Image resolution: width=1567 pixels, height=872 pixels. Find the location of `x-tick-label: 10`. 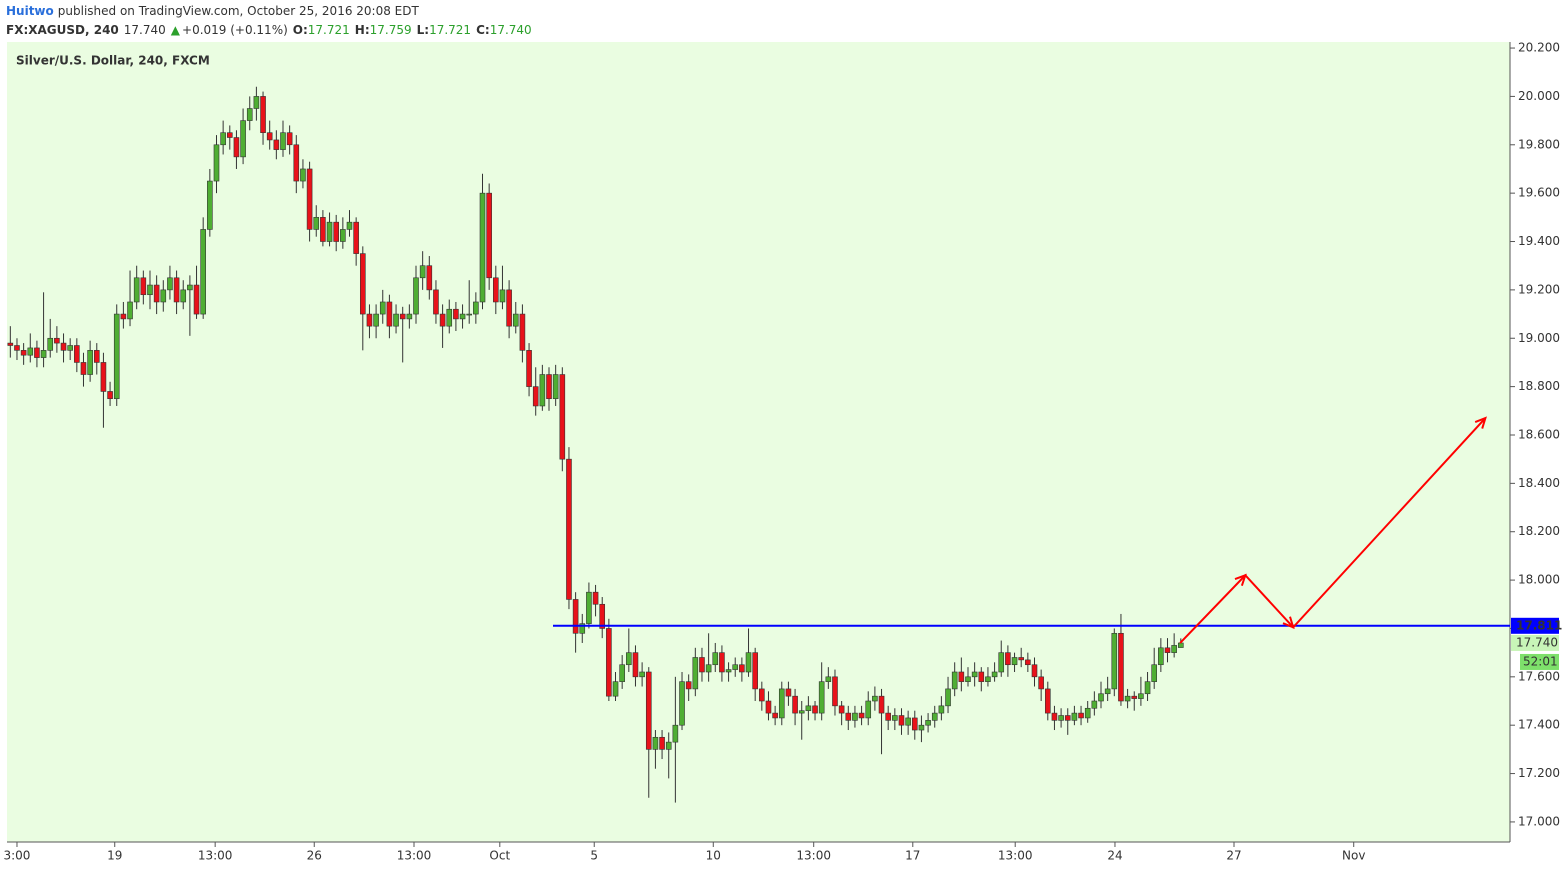

x-tick-label: 10 is located at coordinates (713, 856).